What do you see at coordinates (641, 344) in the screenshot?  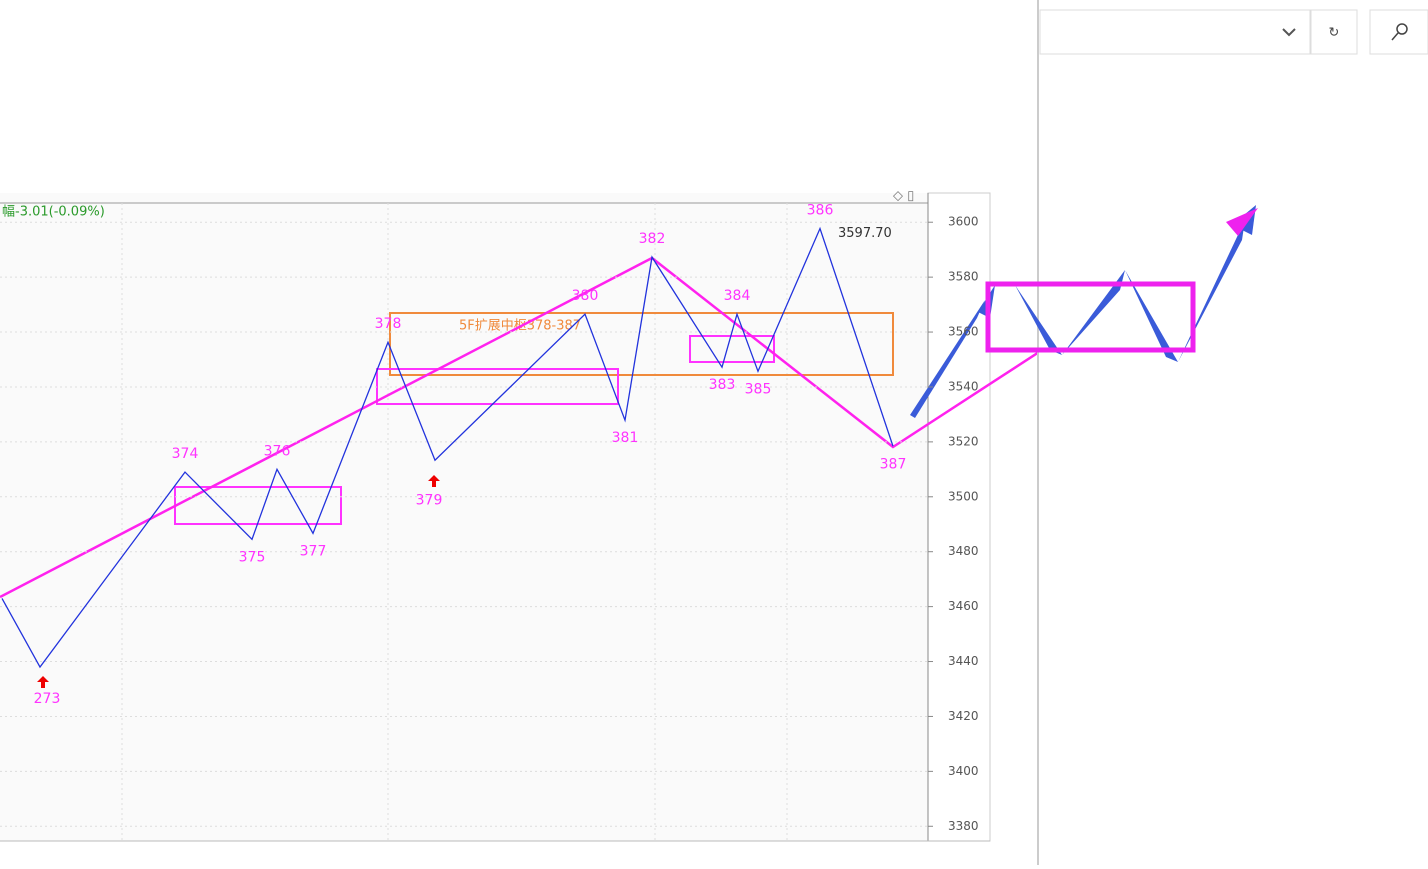 I see `pivot-zone` at bounding box center [641, 344].